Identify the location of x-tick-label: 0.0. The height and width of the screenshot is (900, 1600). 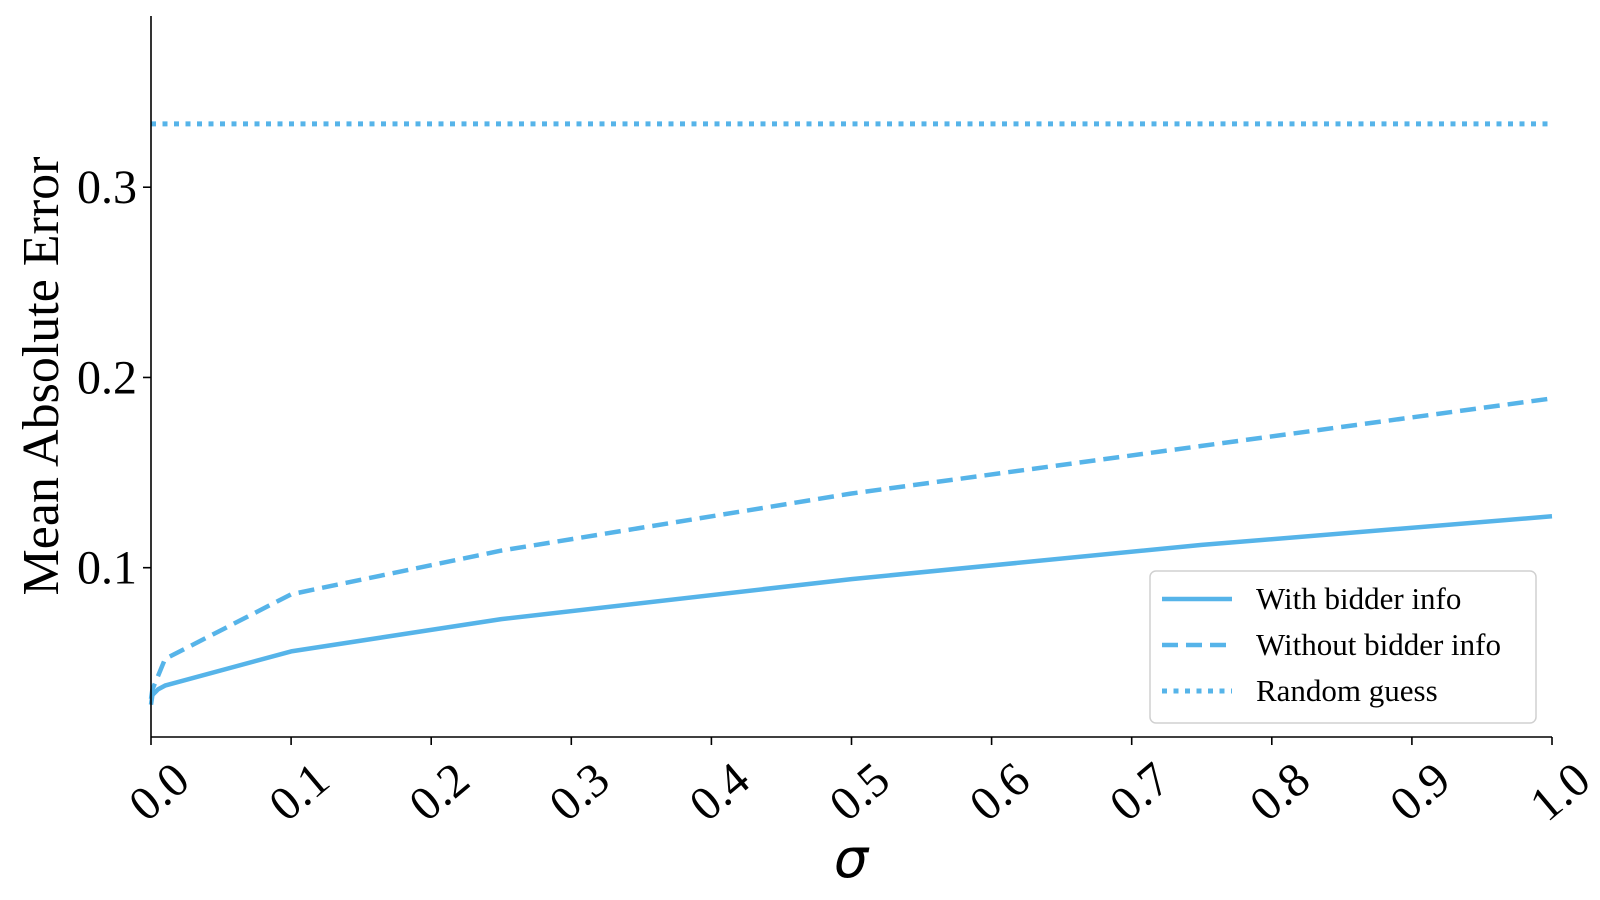
(159, 791).